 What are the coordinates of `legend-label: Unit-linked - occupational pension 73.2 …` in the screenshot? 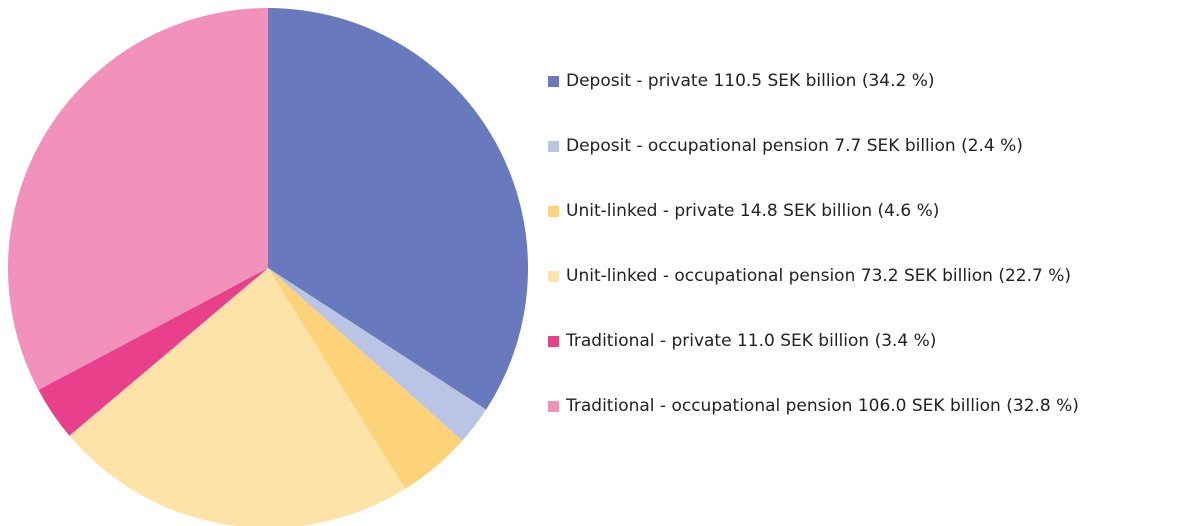 It's located at (819, 276).